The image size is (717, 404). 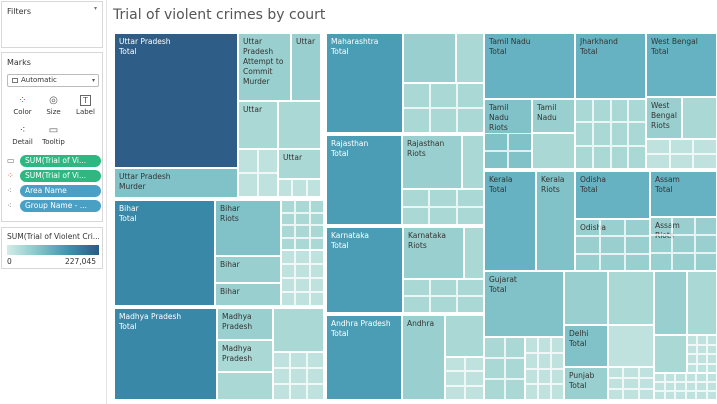 I want to click on treemap-cell-od_total: Odisha Total, so click(x=612, y=195).